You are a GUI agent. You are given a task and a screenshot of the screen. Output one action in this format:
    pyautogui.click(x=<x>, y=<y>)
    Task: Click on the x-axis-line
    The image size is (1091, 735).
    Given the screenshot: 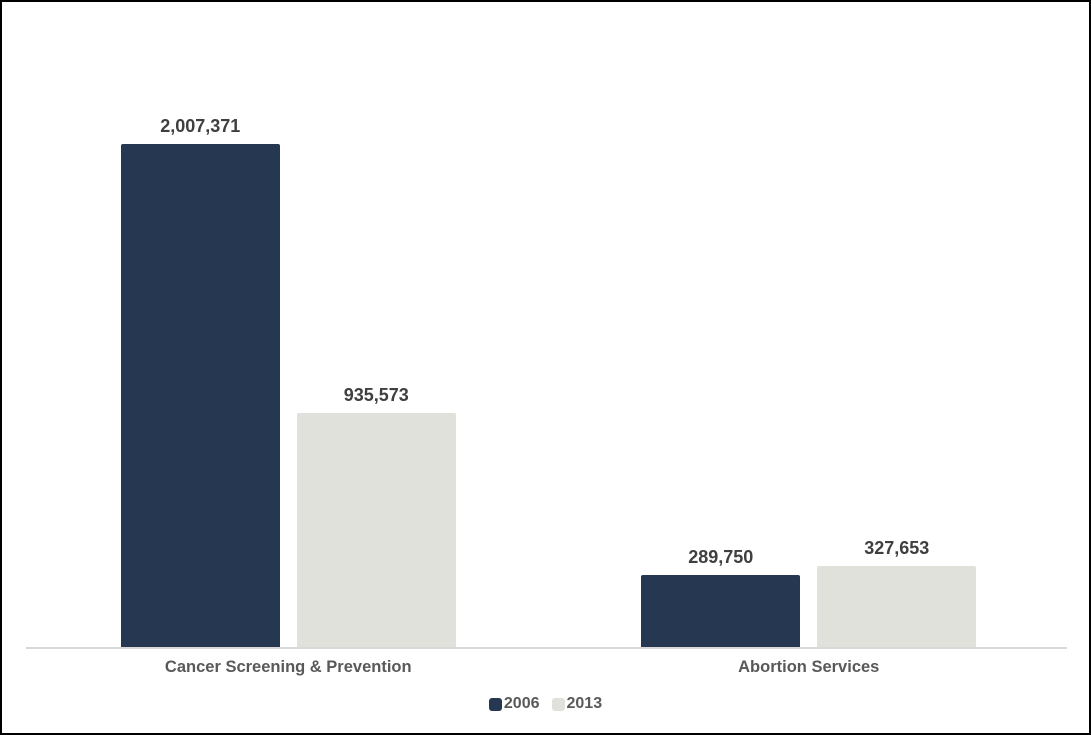 What is the action you would take?
    pyautogui.click(x=546, y=648)
    